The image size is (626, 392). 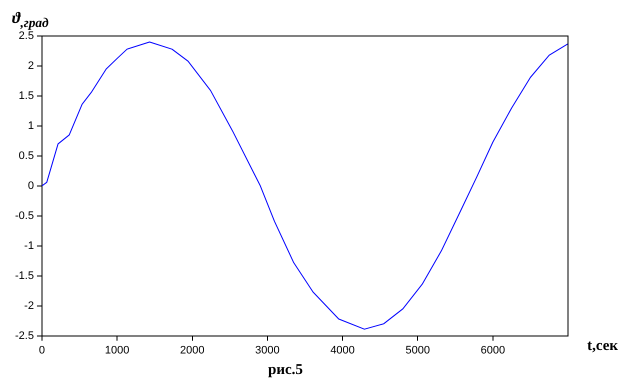 I want to click on y-tick-label: -2, so click(x=29, y=306).